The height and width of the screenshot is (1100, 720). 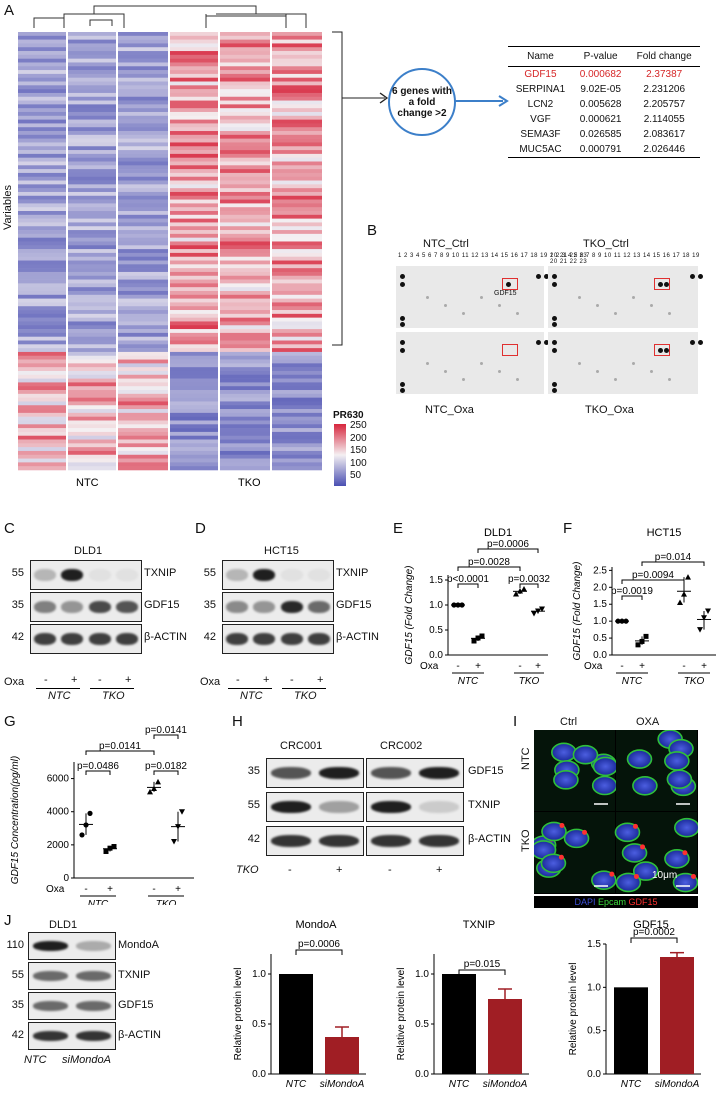 I want to click on blot-mw: 42, so click(x=17, y=637).